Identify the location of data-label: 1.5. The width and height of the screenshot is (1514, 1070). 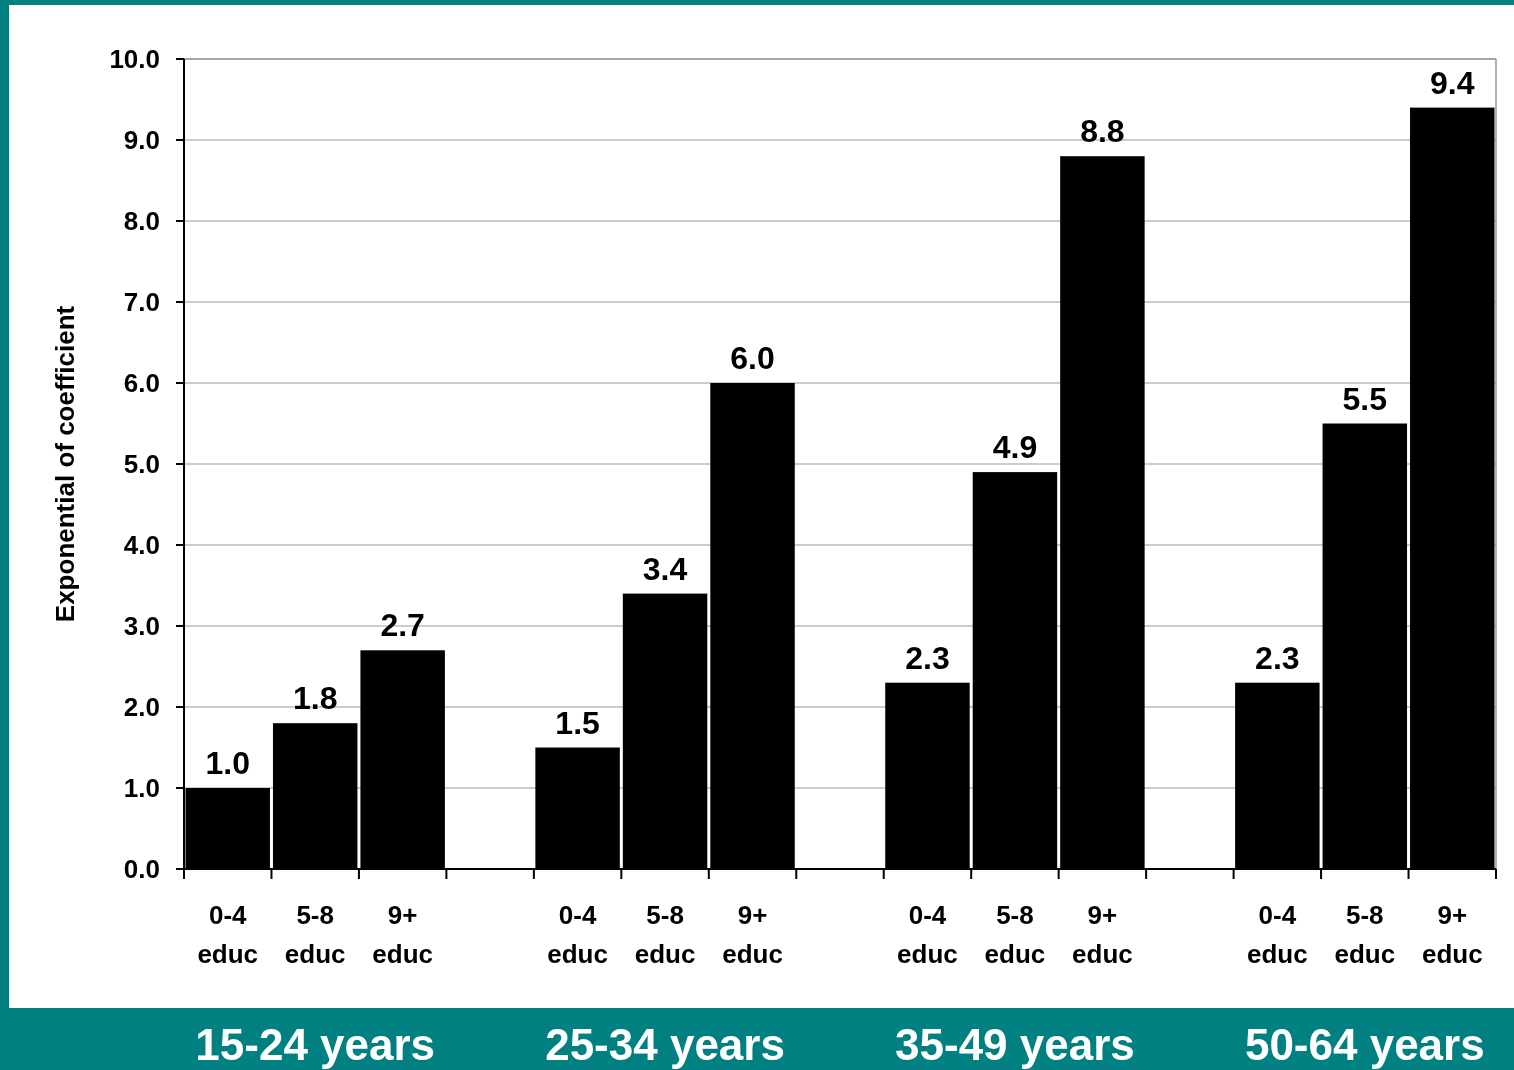
(577, 722).